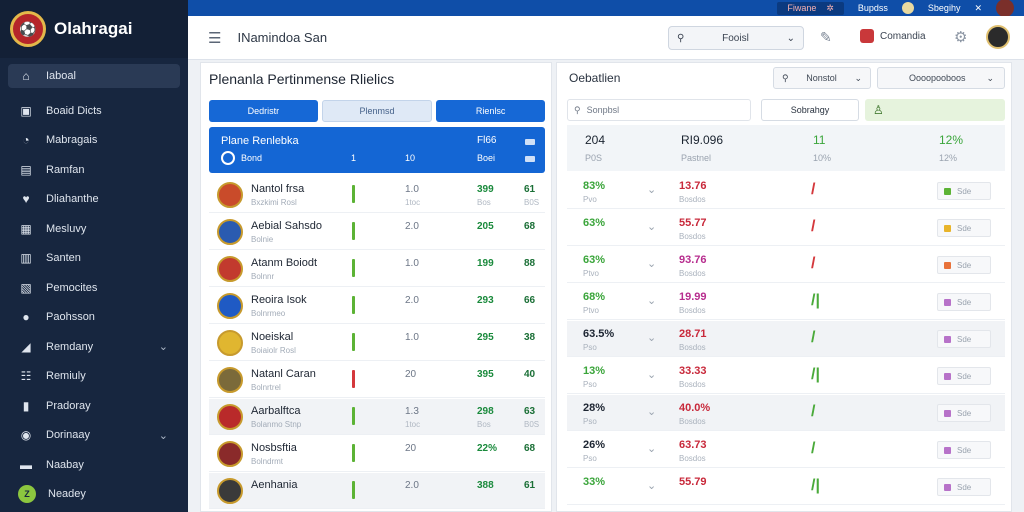 Image resolution: width=1024 pixels, height=512 pixels. Describe the element at coordinates (94, 494) in the screenshot. I see `sidebar-item: Z Neadey` at that location.